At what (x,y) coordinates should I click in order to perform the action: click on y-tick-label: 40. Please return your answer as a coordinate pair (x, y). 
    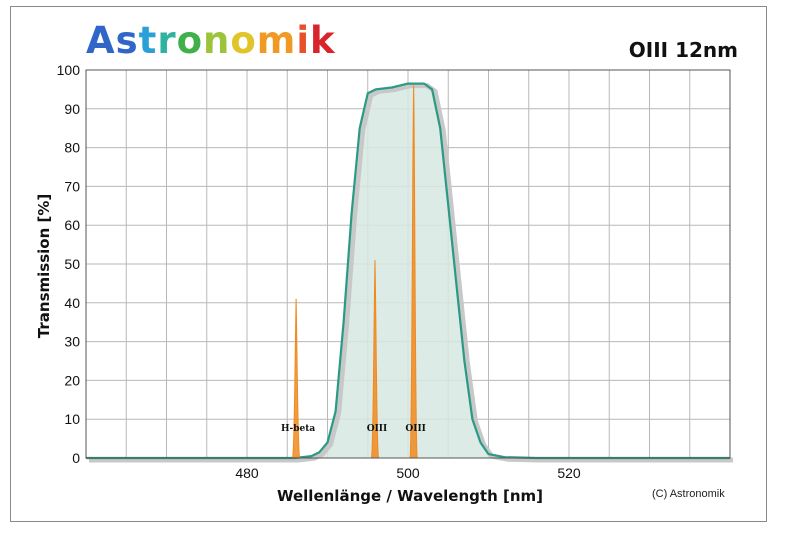
    Looking at the image, I should click on (72, 303).